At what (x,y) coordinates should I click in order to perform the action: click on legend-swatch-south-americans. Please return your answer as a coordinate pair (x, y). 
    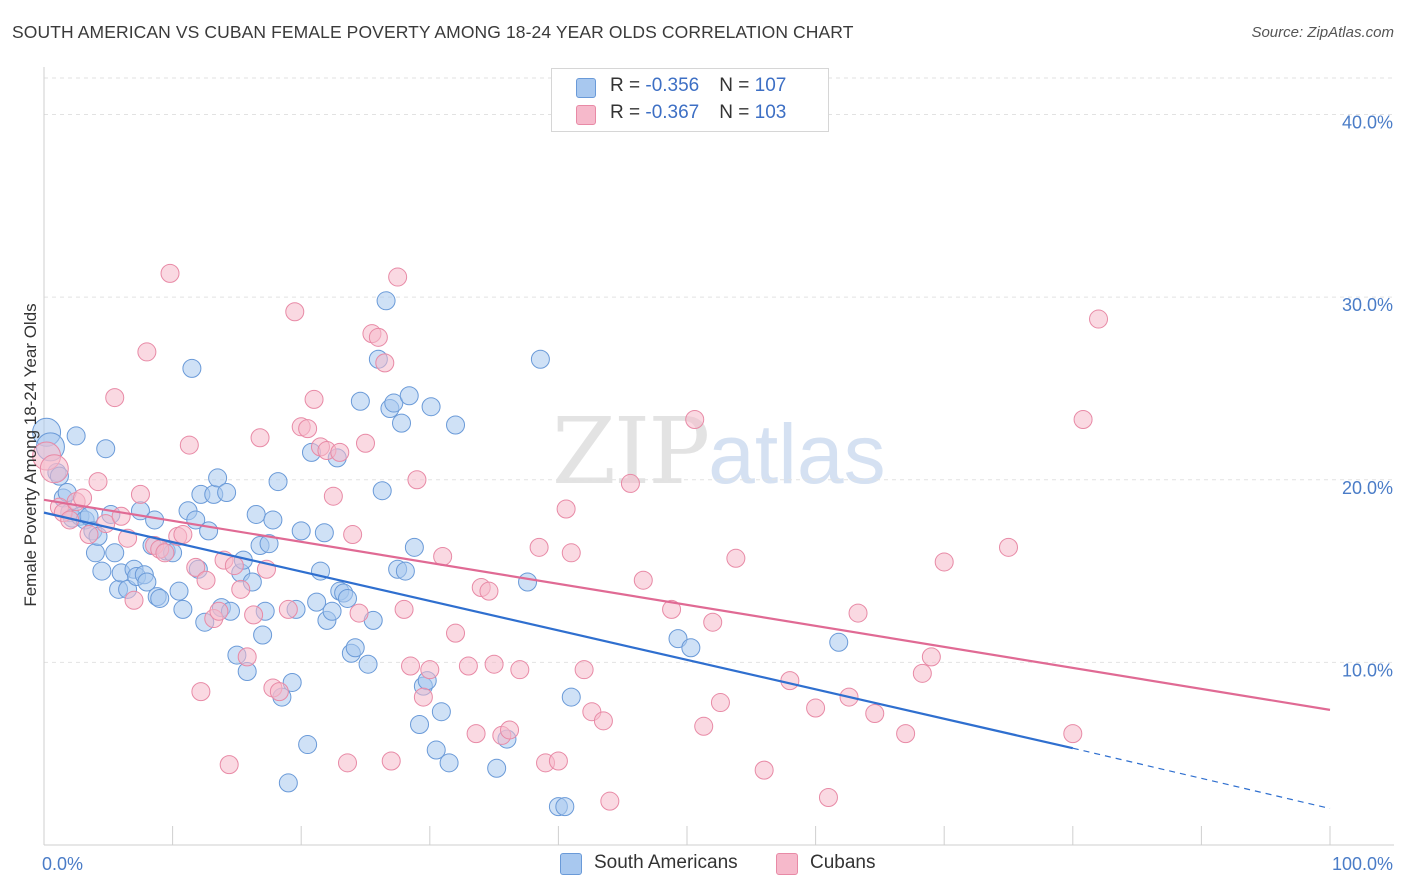
    Looking at the image, I should click on (586, 88).